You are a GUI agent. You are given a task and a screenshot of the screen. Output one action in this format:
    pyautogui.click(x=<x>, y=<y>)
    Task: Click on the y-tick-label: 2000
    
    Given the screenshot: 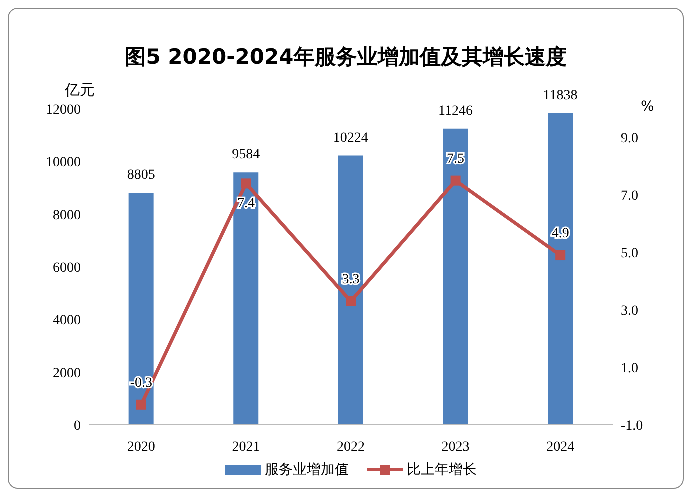 What is the action you would take?
    pyautogui.click(x=67, y=374)
    